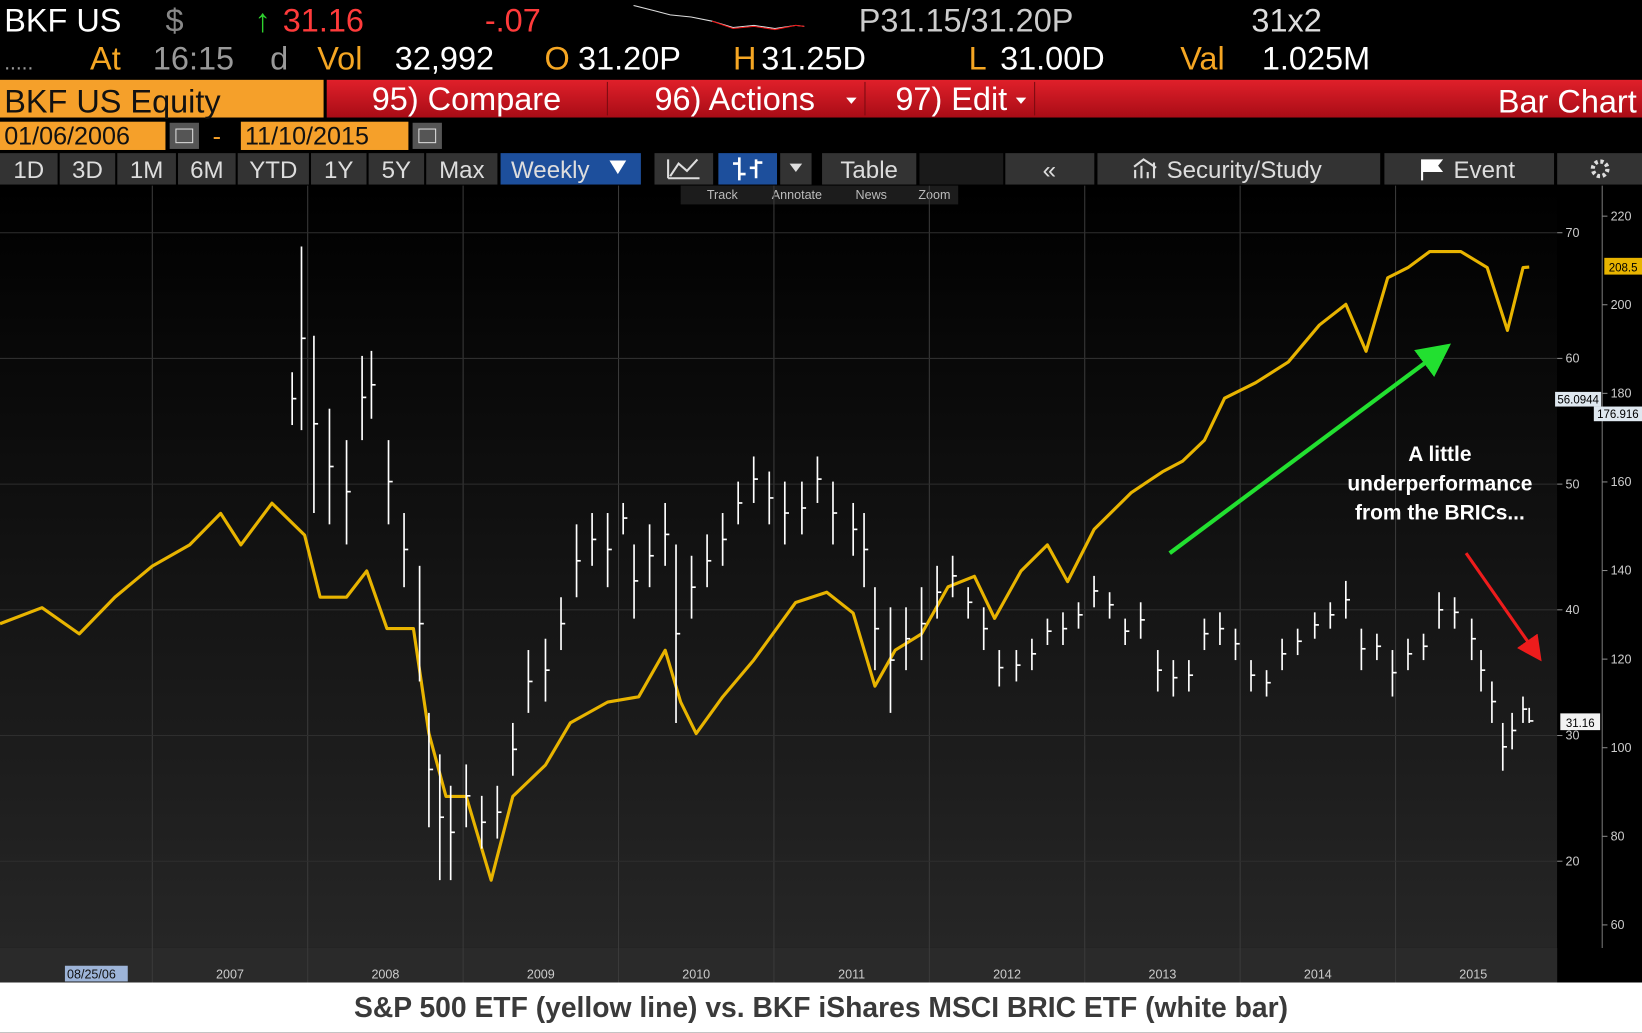 The height and width of the screenshot is (1033, 1642). What do you see at coordinates (1621, 216) in the screenshot?
I see `y2-tick-label: 220` at bounding box center [1621, 216].